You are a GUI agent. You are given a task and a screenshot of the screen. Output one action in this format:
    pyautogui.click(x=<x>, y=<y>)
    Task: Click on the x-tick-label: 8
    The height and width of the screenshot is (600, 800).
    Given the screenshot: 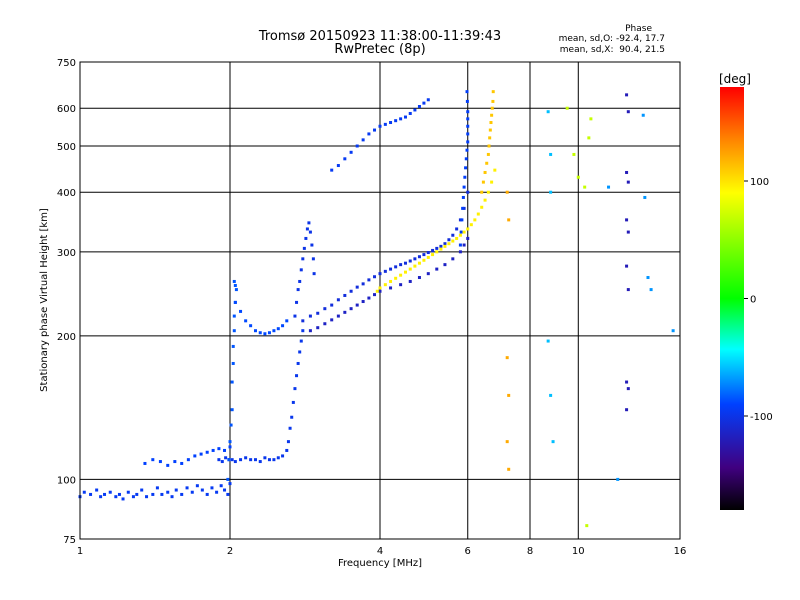 What is the action you would take?
    pyautogui.click(x=530, y=551)
    